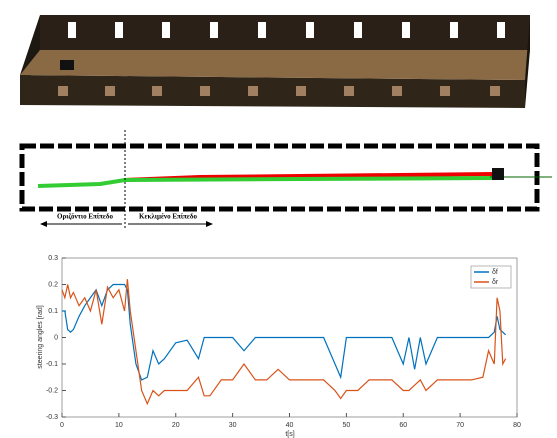  What do you see at coordinates (233, 425) in the screenshot?
I see `x-tick-label: 30` at bounding box center [233, 425].